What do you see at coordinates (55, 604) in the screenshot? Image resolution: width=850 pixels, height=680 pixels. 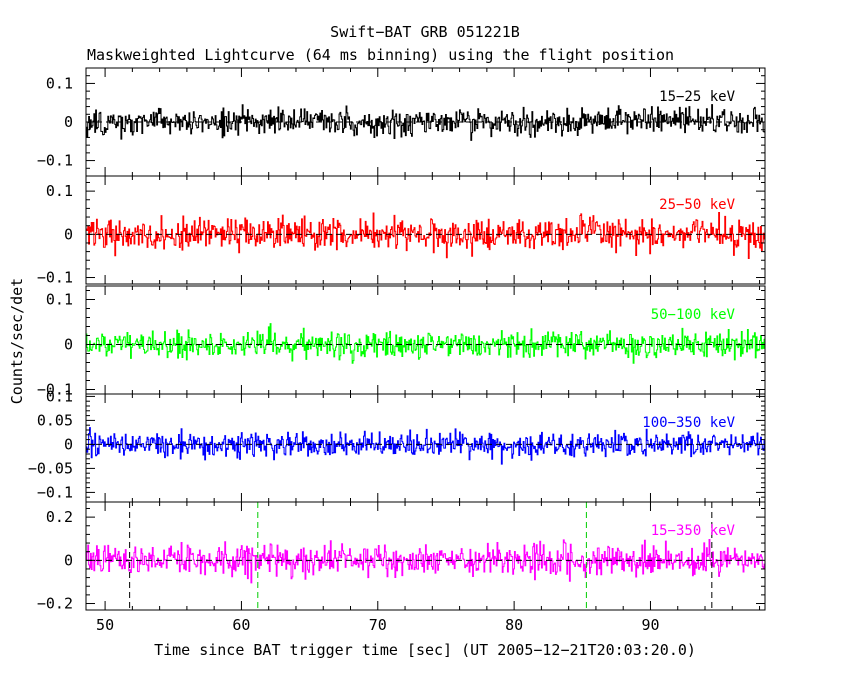 I see `y-tick-label: −0.2` at bounding box center [55, 604].